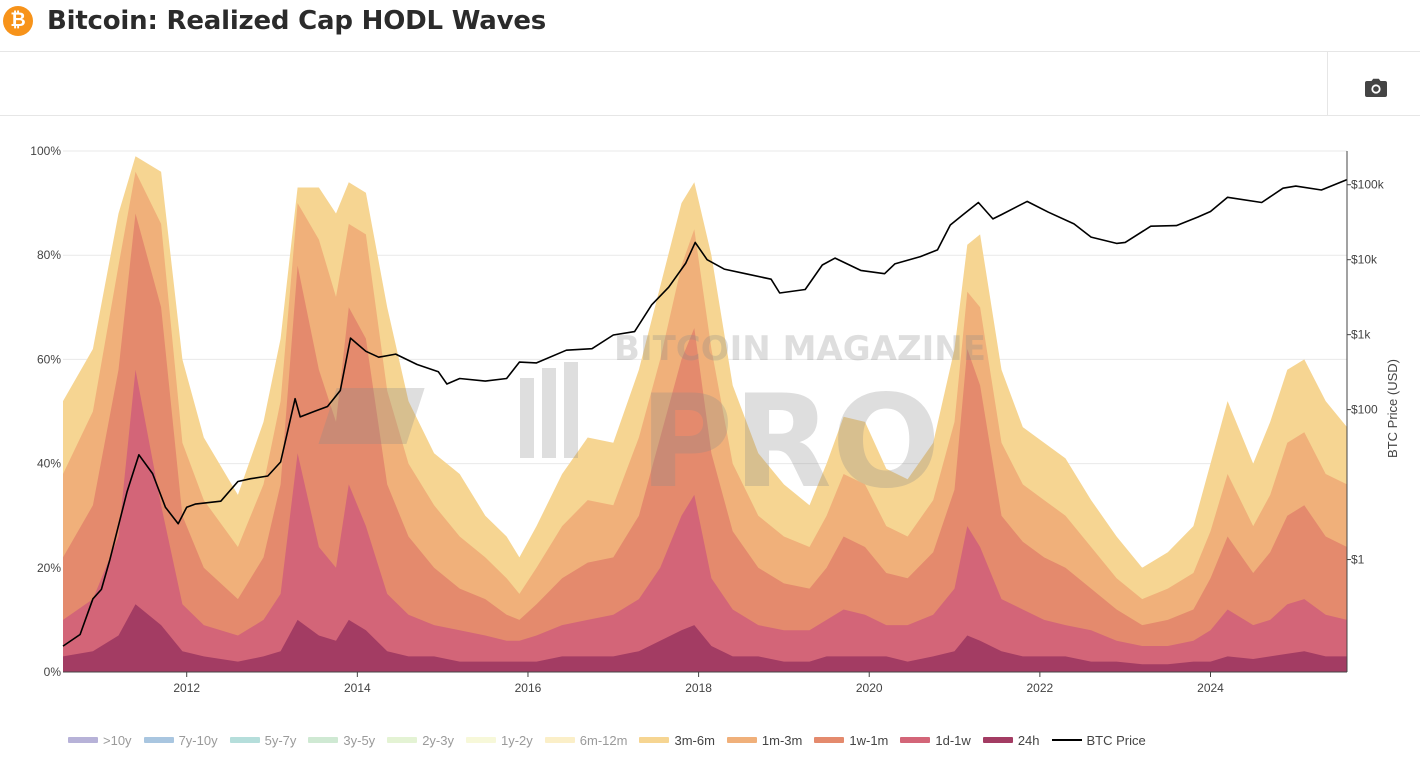 This screenshot has height=760, width=1420. What do you see at coordinates (953, 740) in the screenshot?
I see `legend-label: 1d-1w` at bounding box center [953, 740].